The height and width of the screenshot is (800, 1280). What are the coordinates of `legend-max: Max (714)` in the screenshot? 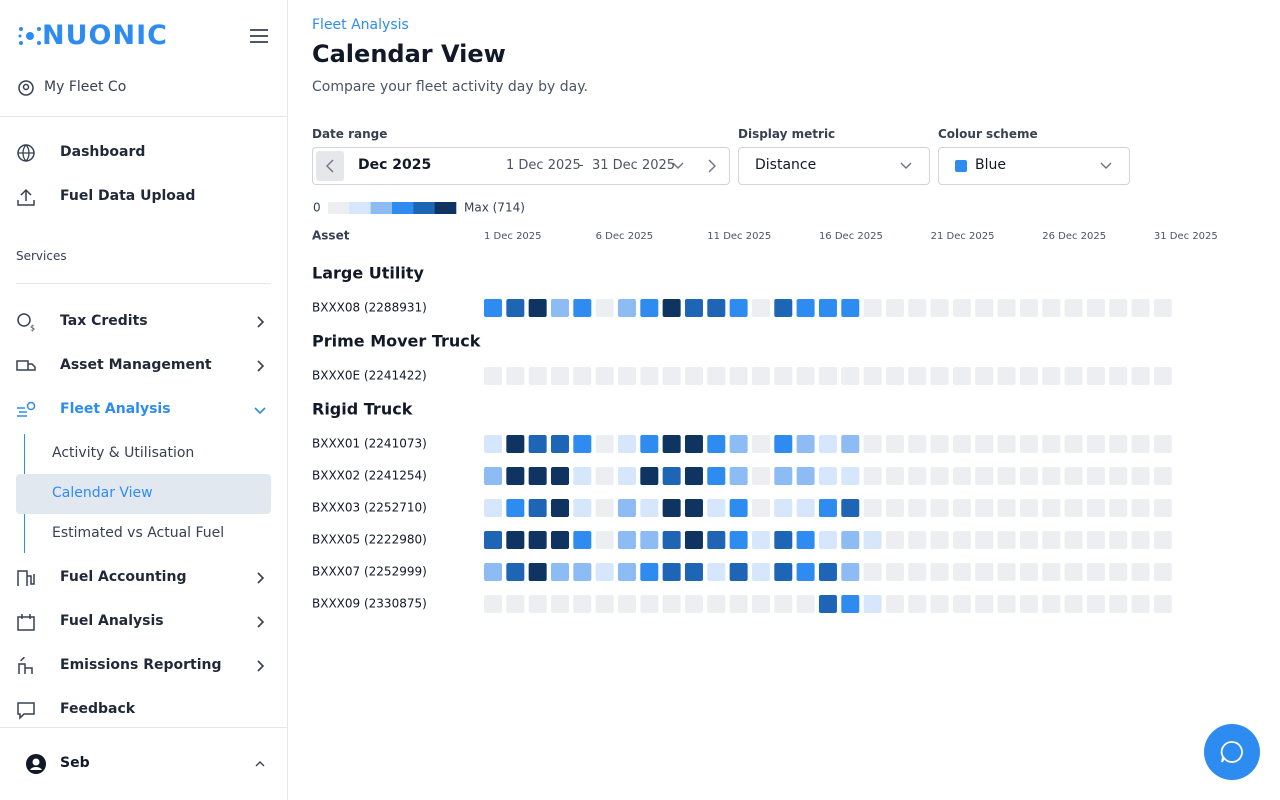 It's located at (494, 208).